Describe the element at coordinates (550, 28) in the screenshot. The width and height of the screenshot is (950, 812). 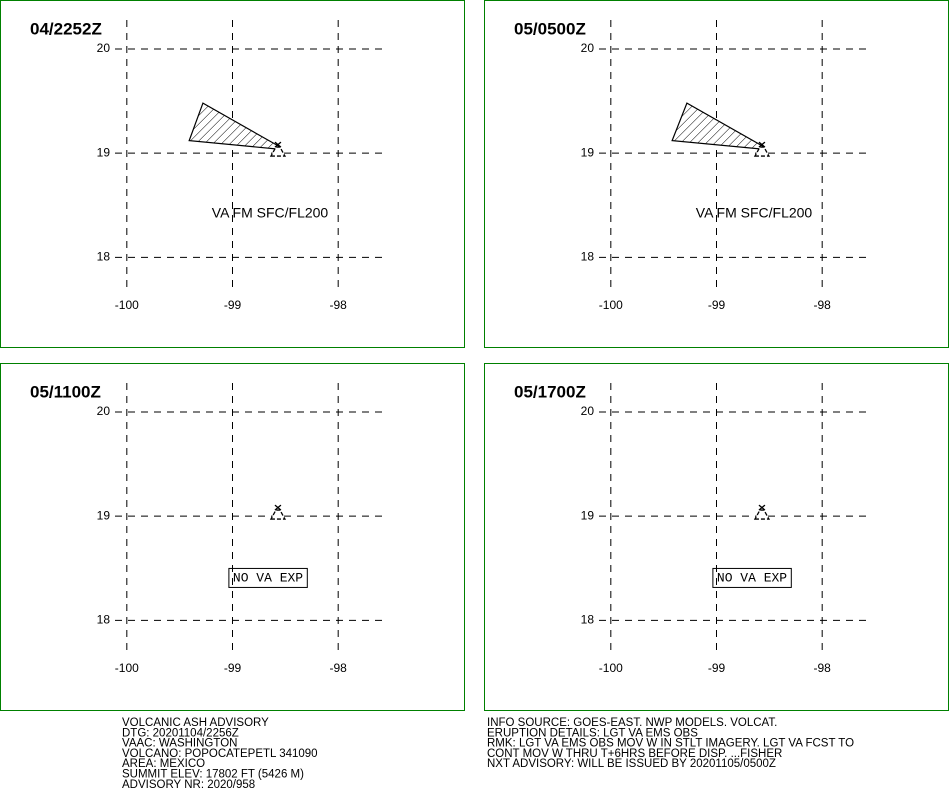
I see `valid-time: 05/0500Z` at that location.